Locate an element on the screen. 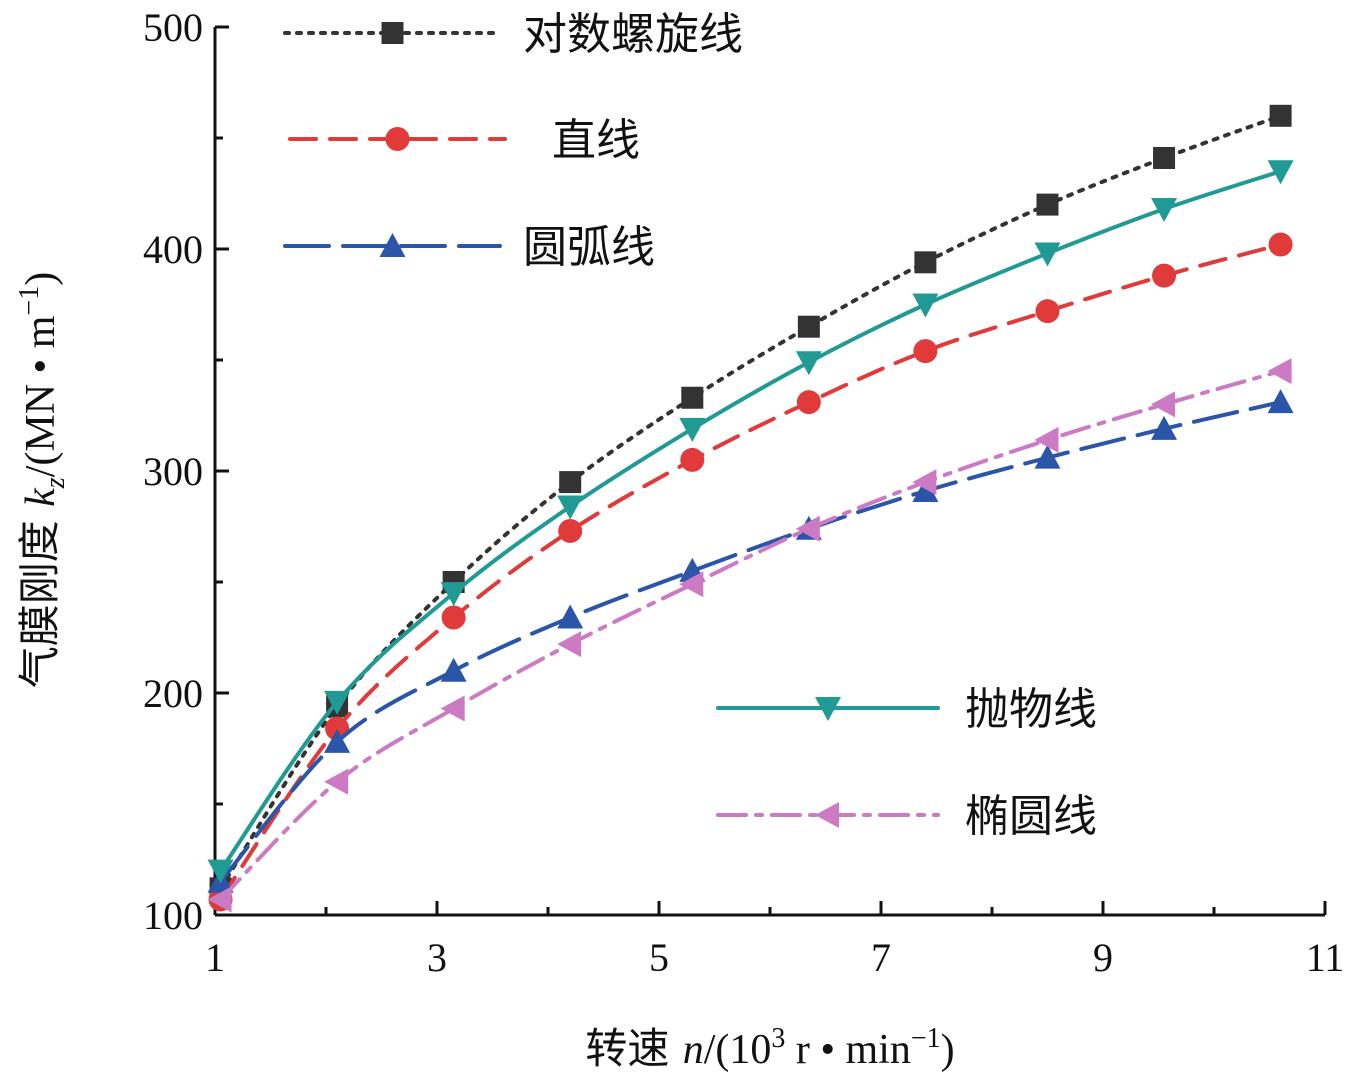 This screenshot has width=1348, height=1078. axis-title-part: 3 is located at coordinates (778, 1038).